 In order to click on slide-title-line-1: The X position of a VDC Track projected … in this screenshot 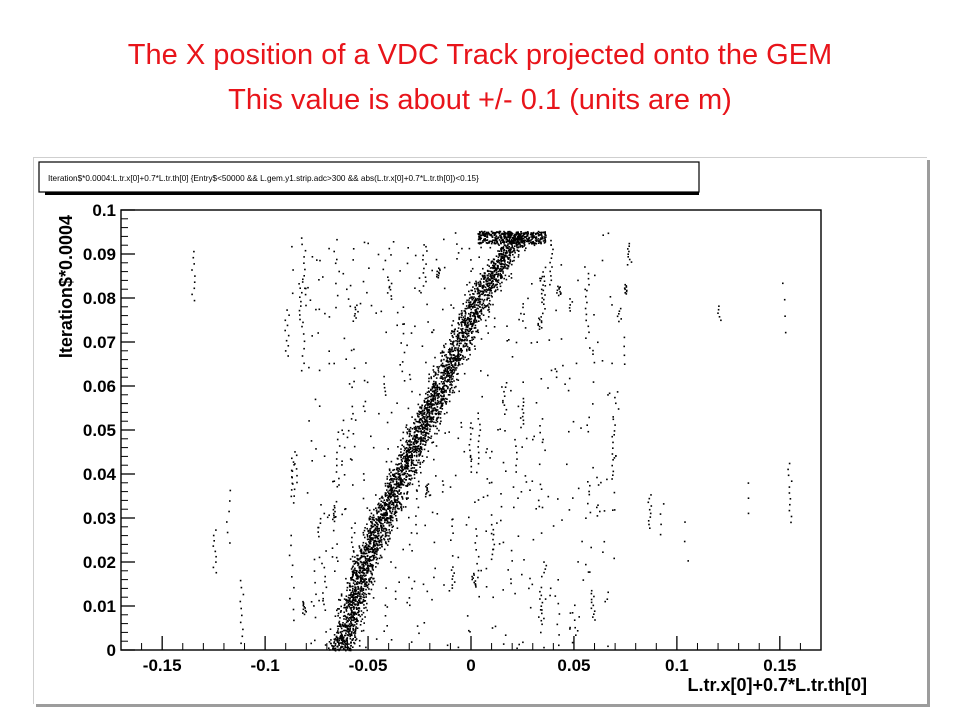, I will do `click(480, 55)`.